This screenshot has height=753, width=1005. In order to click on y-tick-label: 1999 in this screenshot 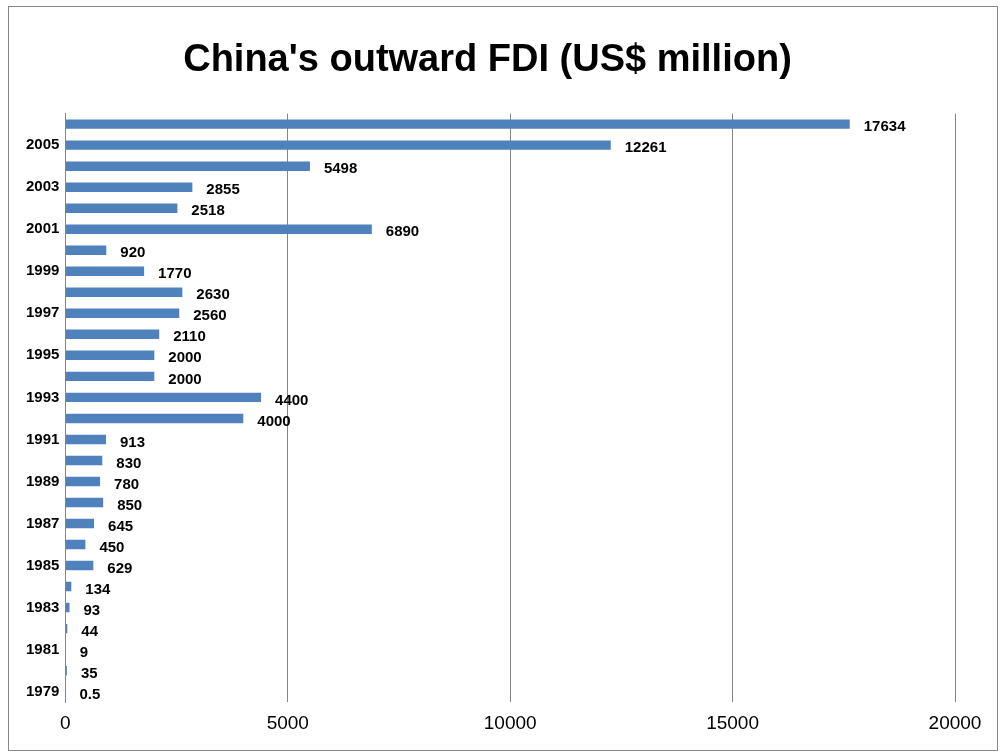, I will do `click(42, 270)`.